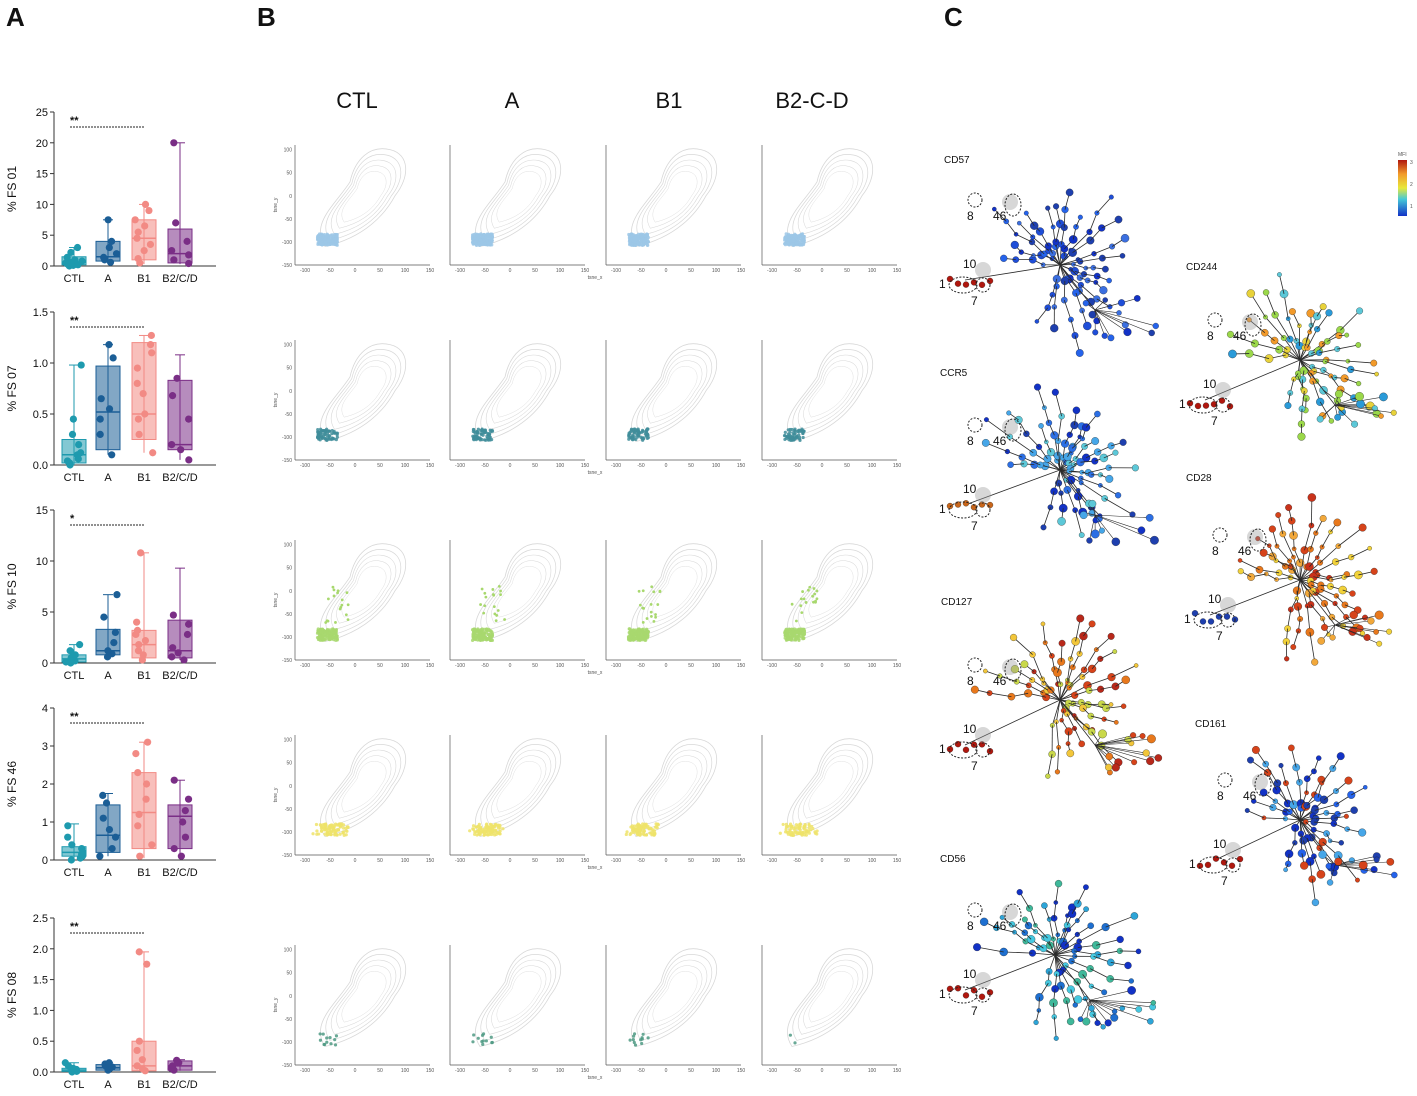 This screenshot has height=1096, width=1417. Describe the element at coordinates (74, 1067) in the screenshot. I see `box-CTL` at that location.